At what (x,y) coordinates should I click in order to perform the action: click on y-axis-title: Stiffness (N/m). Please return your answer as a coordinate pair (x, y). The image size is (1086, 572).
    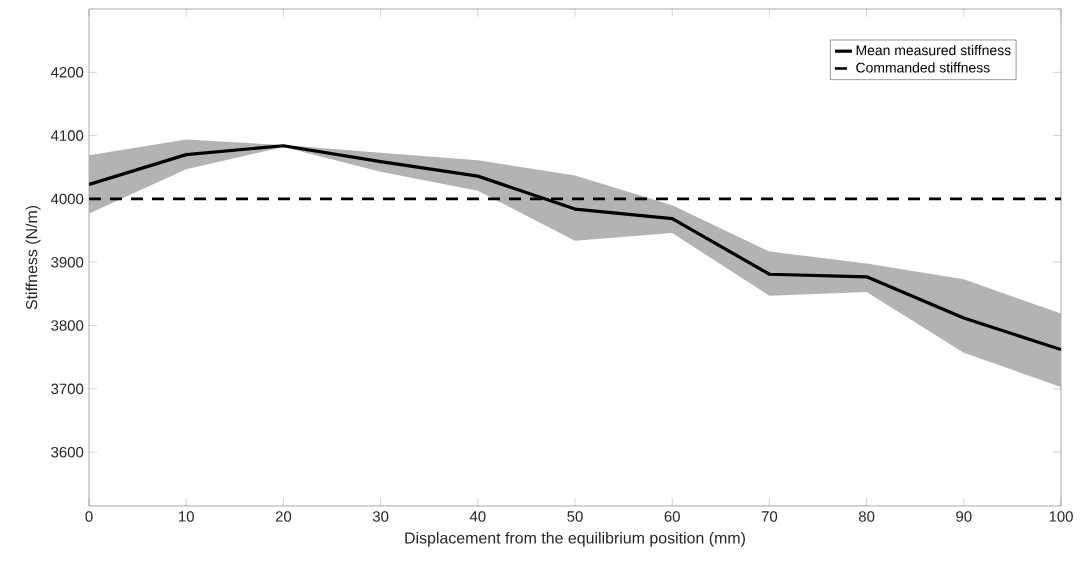
    Looking at the image, I should click on (33, 257).